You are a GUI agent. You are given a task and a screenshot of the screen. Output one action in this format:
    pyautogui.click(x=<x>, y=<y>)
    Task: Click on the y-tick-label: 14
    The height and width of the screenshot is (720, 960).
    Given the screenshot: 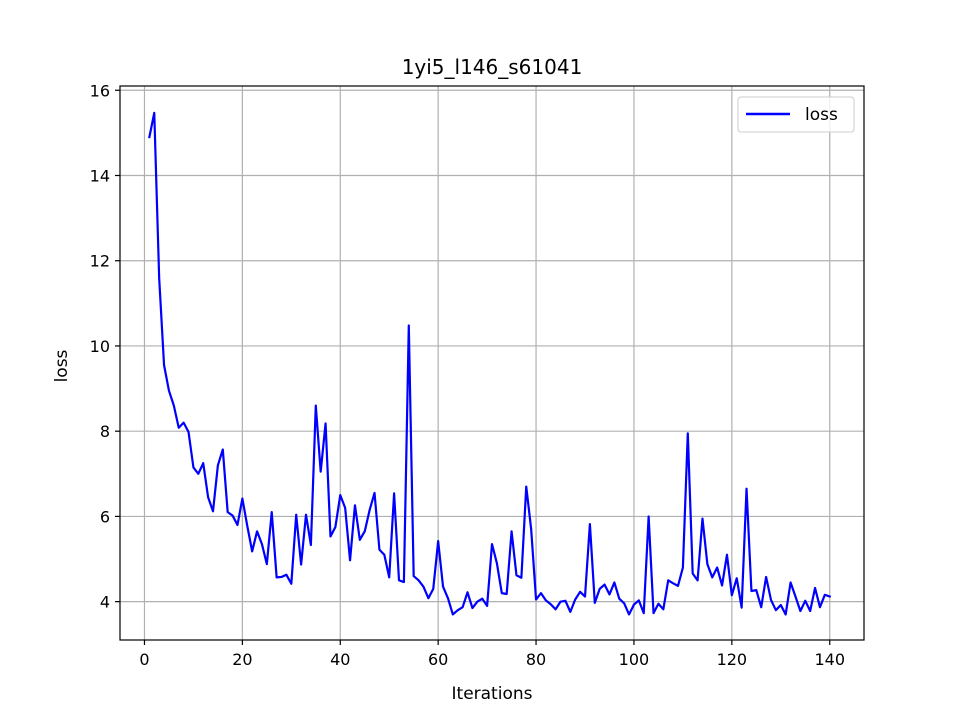 What is the action you would take?
    pyautogui.click(x=100, y=175)
    